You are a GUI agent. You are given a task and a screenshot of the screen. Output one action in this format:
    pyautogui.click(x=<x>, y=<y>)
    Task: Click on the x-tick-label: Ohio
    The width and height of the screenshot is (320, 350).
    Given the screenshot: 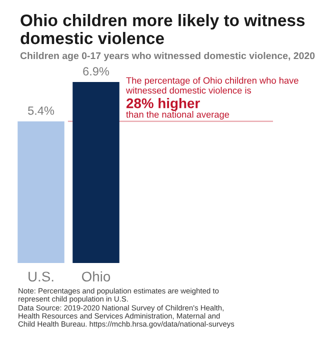 What is the action you would take?
    pyautogui.click(x=96, y=276)
    